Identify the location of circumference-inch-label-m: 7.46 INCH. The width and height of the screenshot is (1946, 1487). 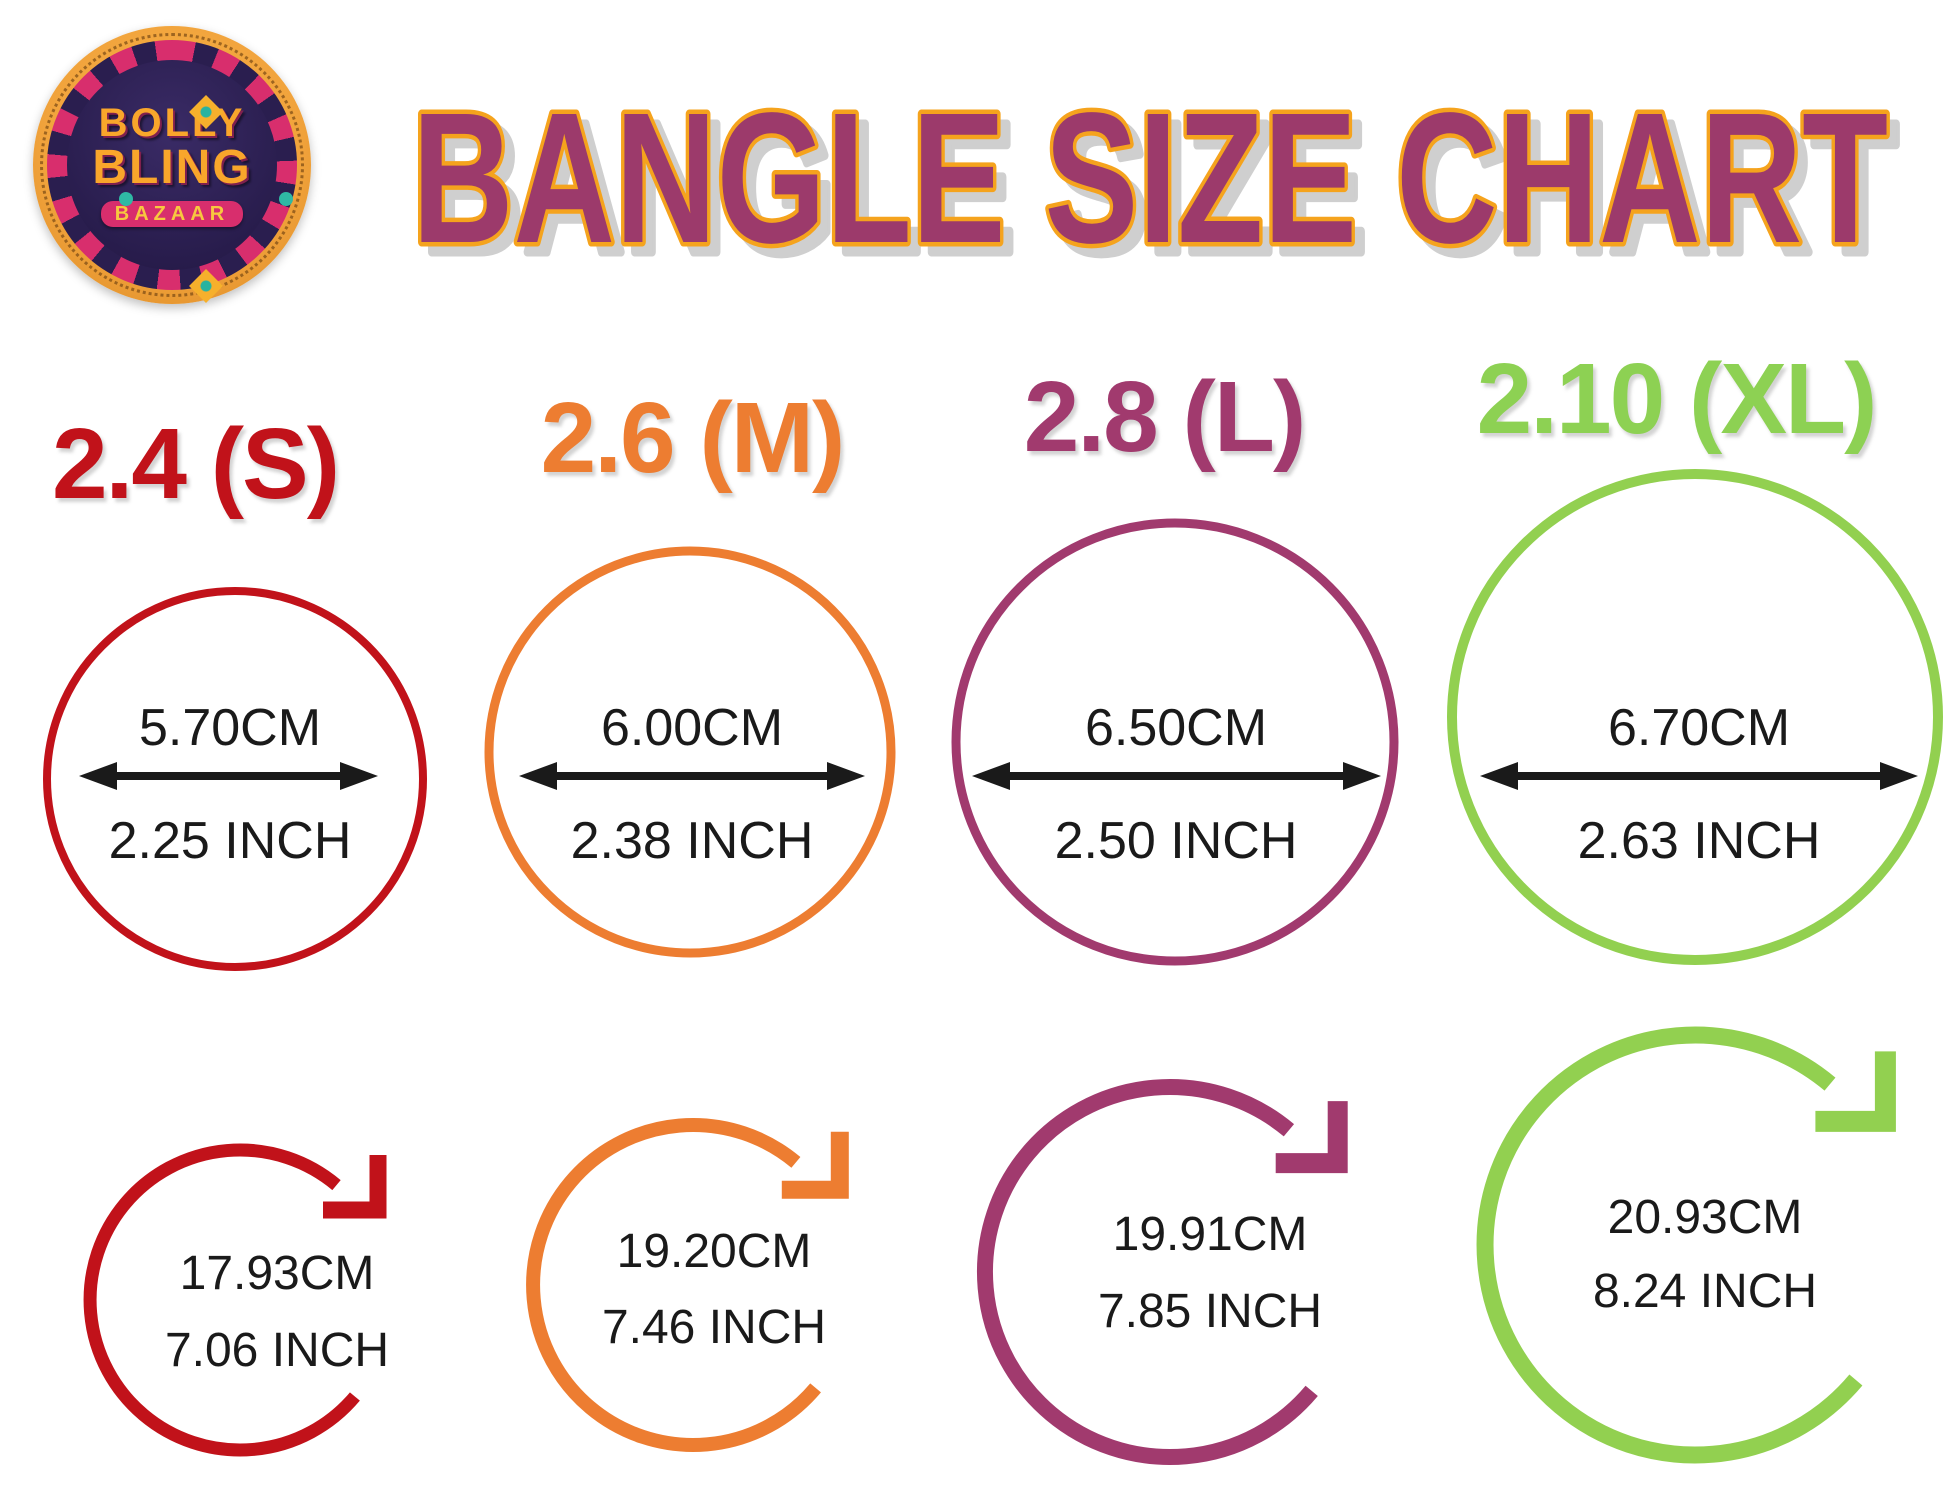
(714, 1327).